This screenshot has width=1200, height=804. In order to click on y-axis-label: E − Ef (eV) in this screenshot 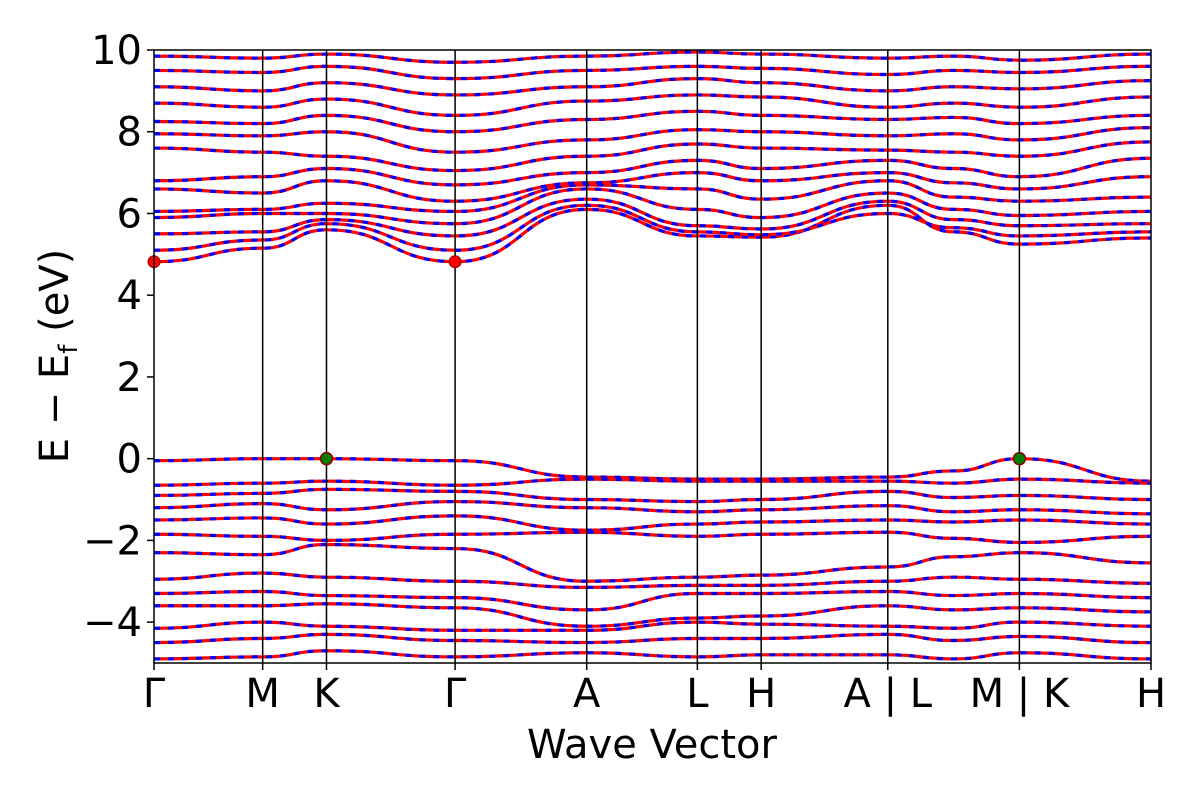, I will do `click(58, 356)`.